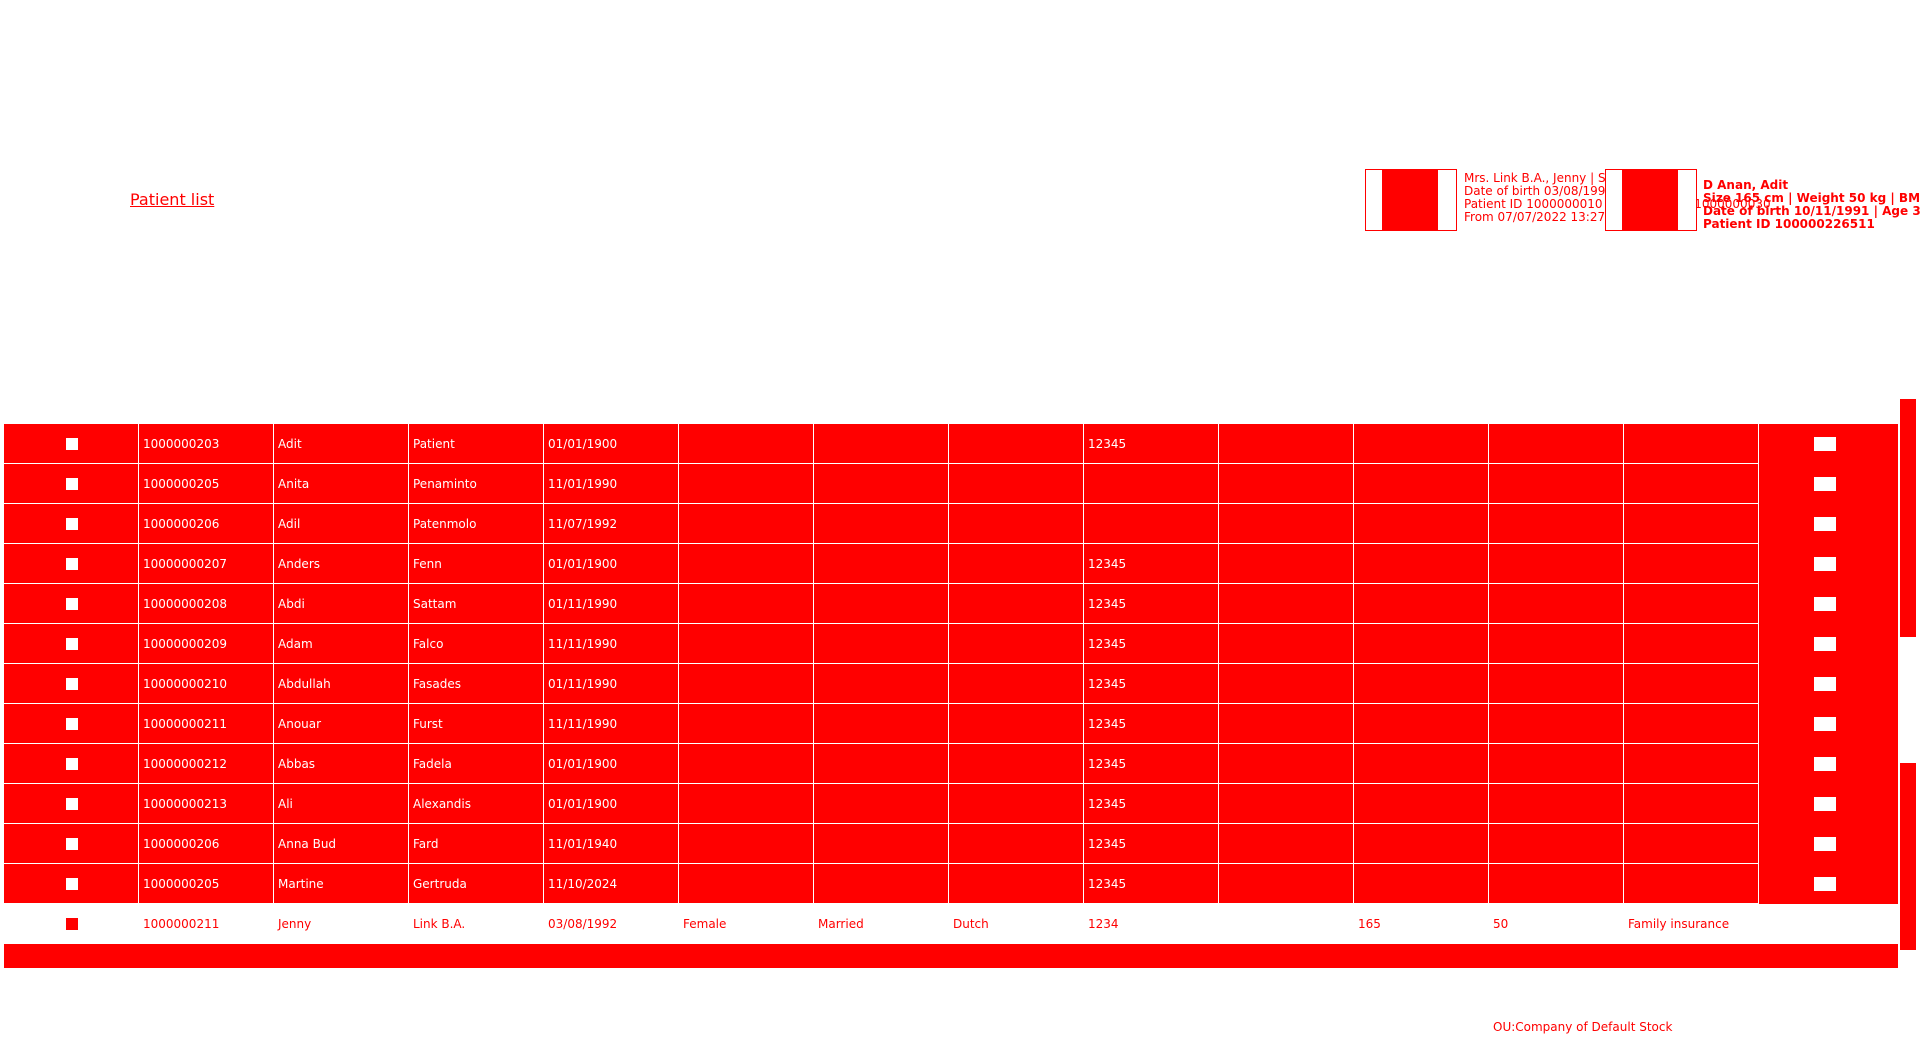  I want to click on banner-line: Date of birth 03/08/1992 |, so click(1542, 191).